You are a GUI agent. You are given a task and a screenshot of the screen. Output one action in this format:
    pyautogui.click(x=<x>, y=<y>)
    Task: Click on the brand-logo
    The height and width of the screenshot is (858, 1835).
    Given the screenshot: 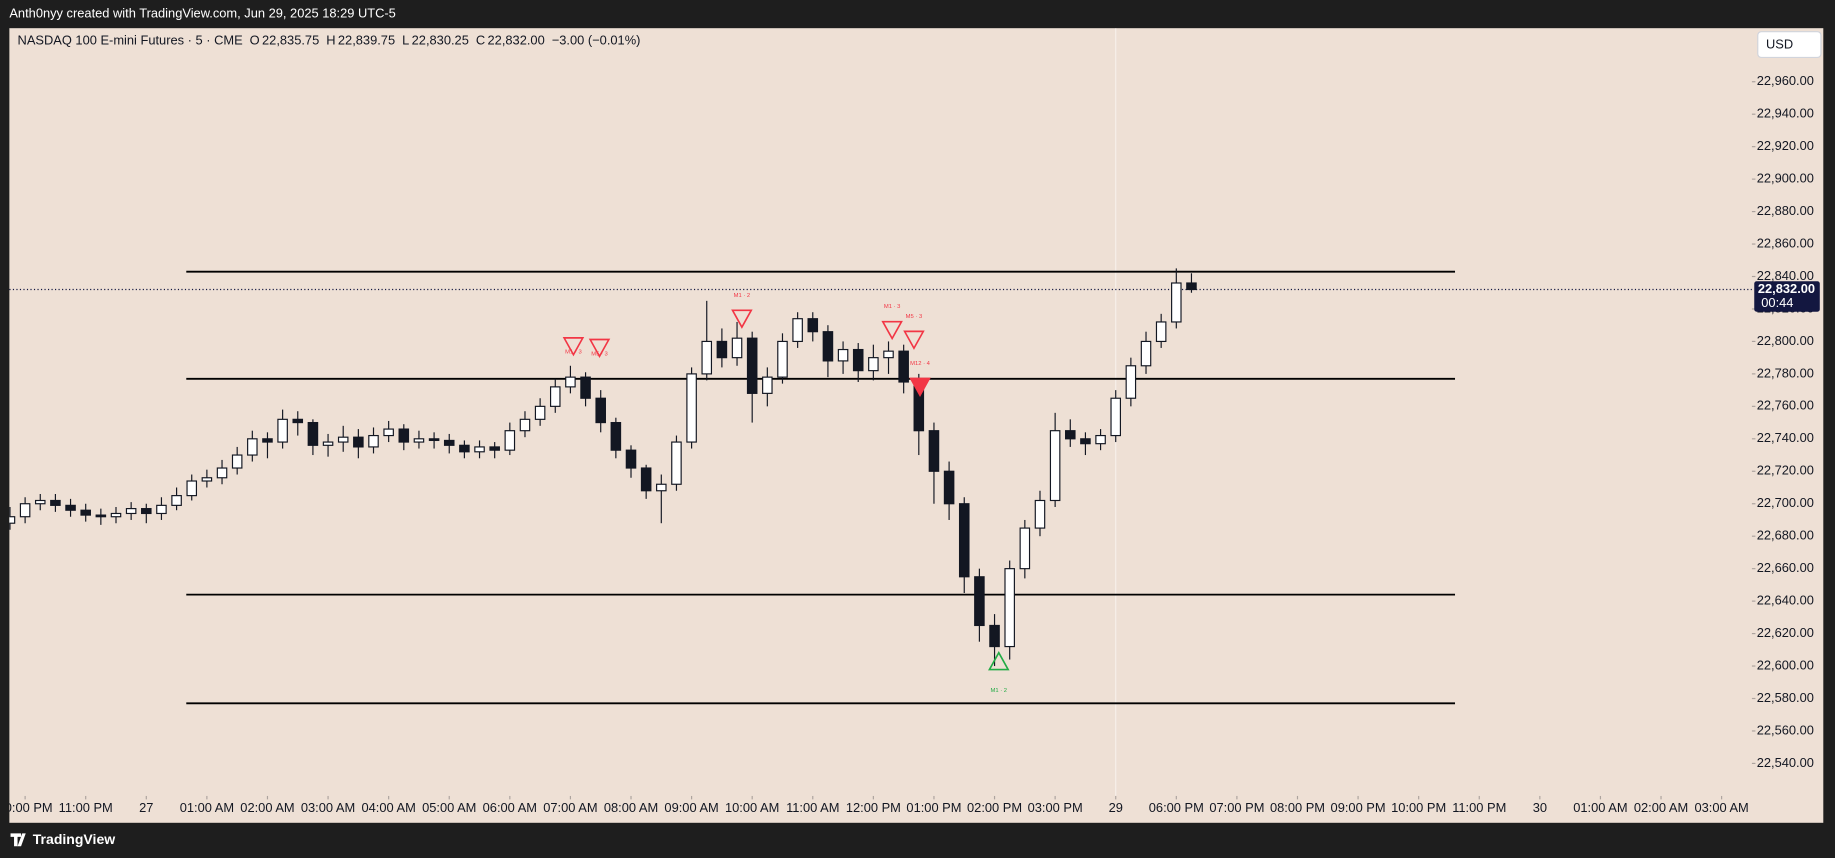 What is the action you would take?
    pyautogui.click(x=18, y=840)
    